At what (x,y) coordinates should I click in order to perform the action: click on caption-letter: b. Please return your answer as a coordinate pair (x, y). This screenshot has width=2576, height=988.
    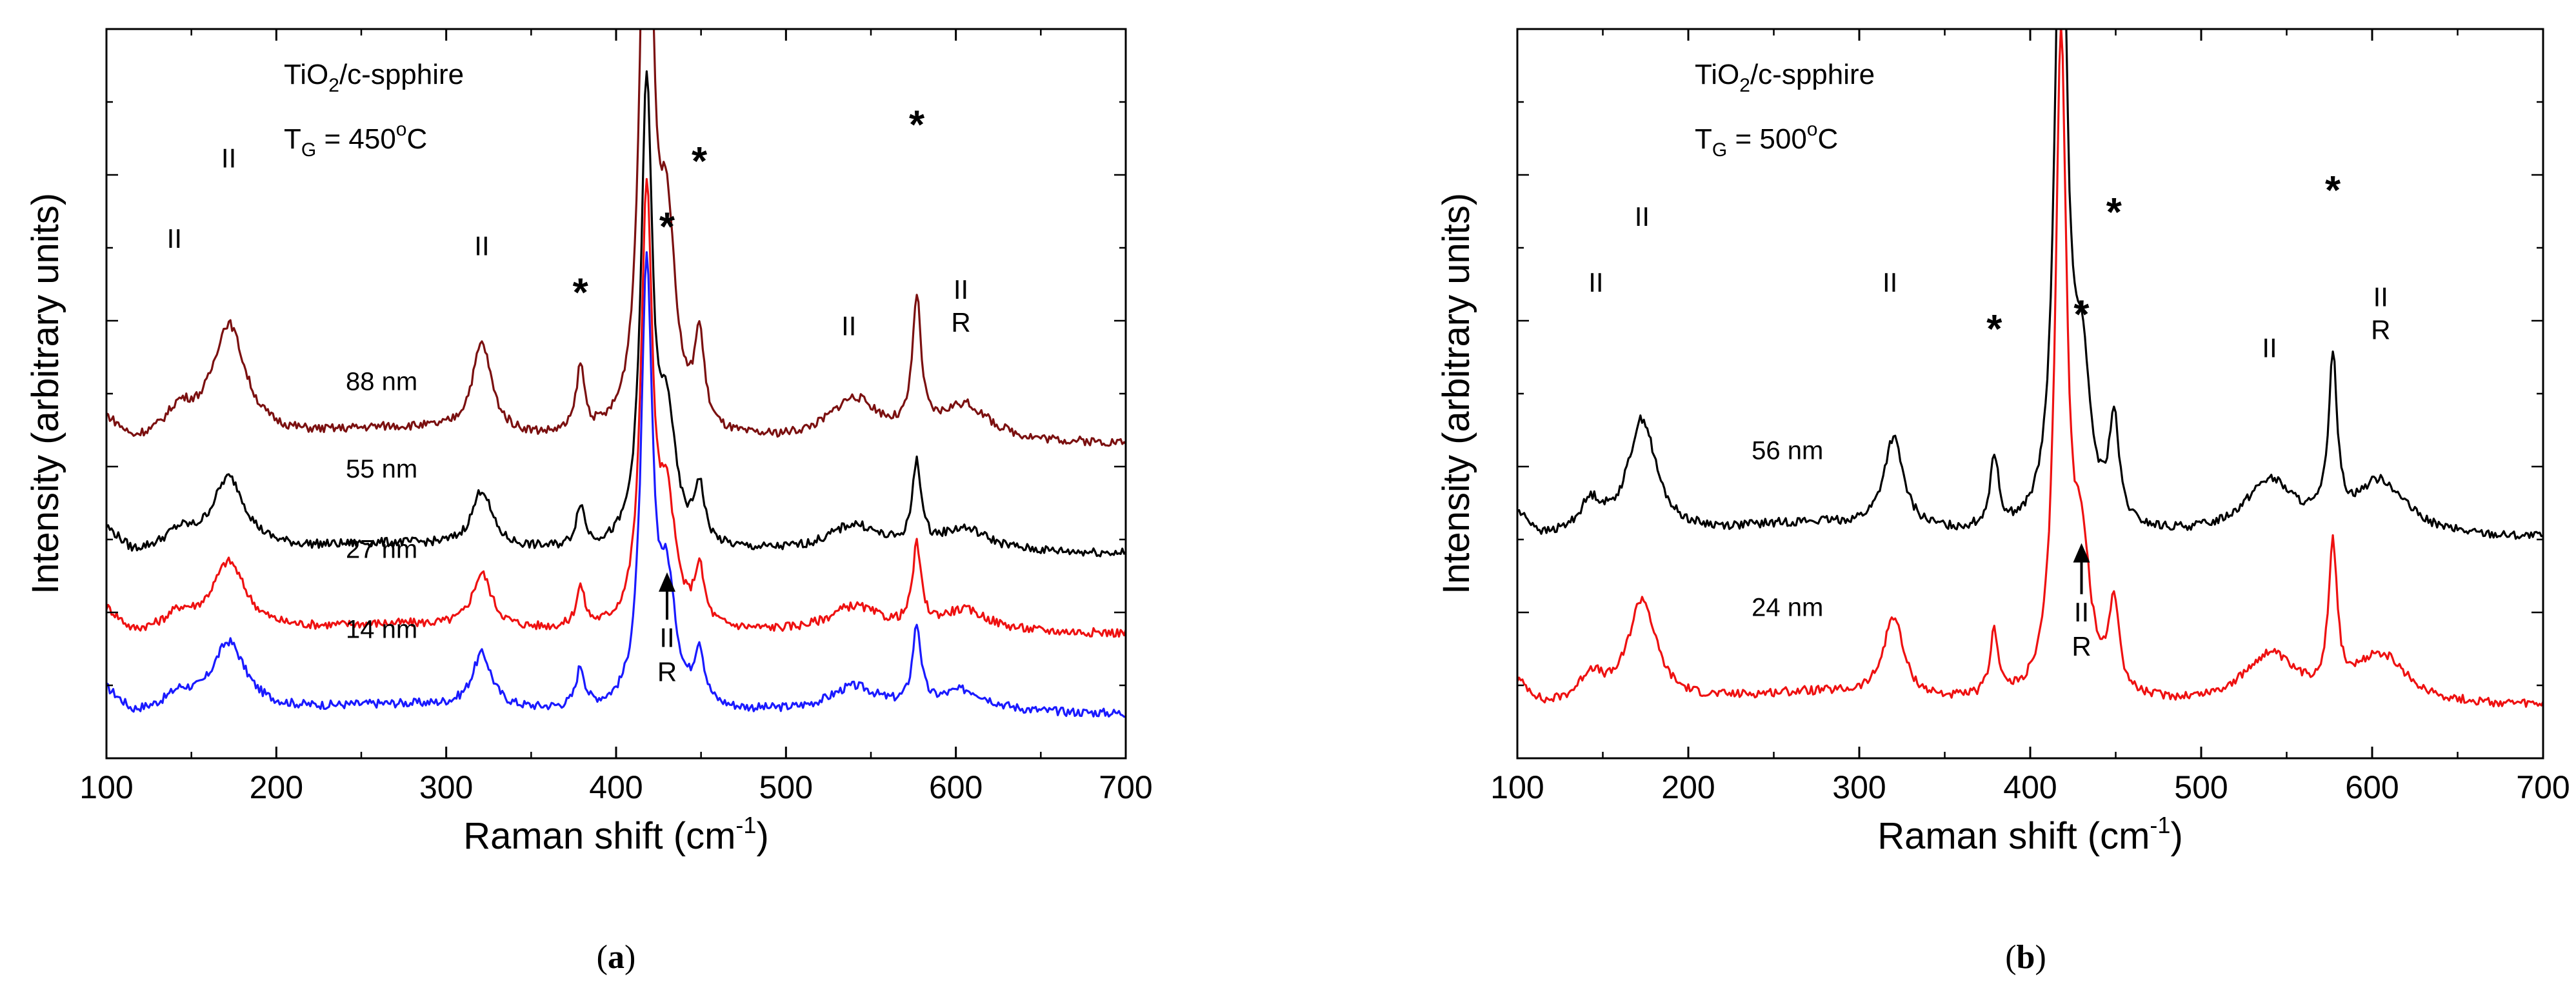
    Looking at the image, I should click on (2026, 957).